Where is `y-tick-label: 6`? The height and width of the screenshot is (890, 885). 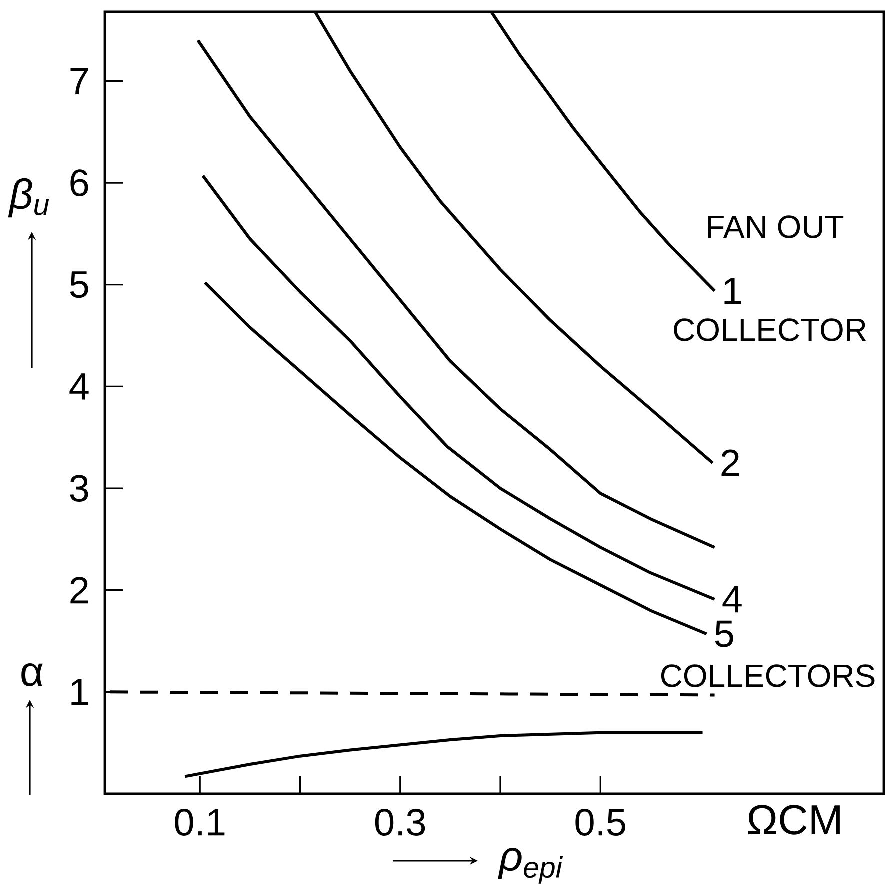
y-tick-label: 6 is located at coordinates (79, 183).